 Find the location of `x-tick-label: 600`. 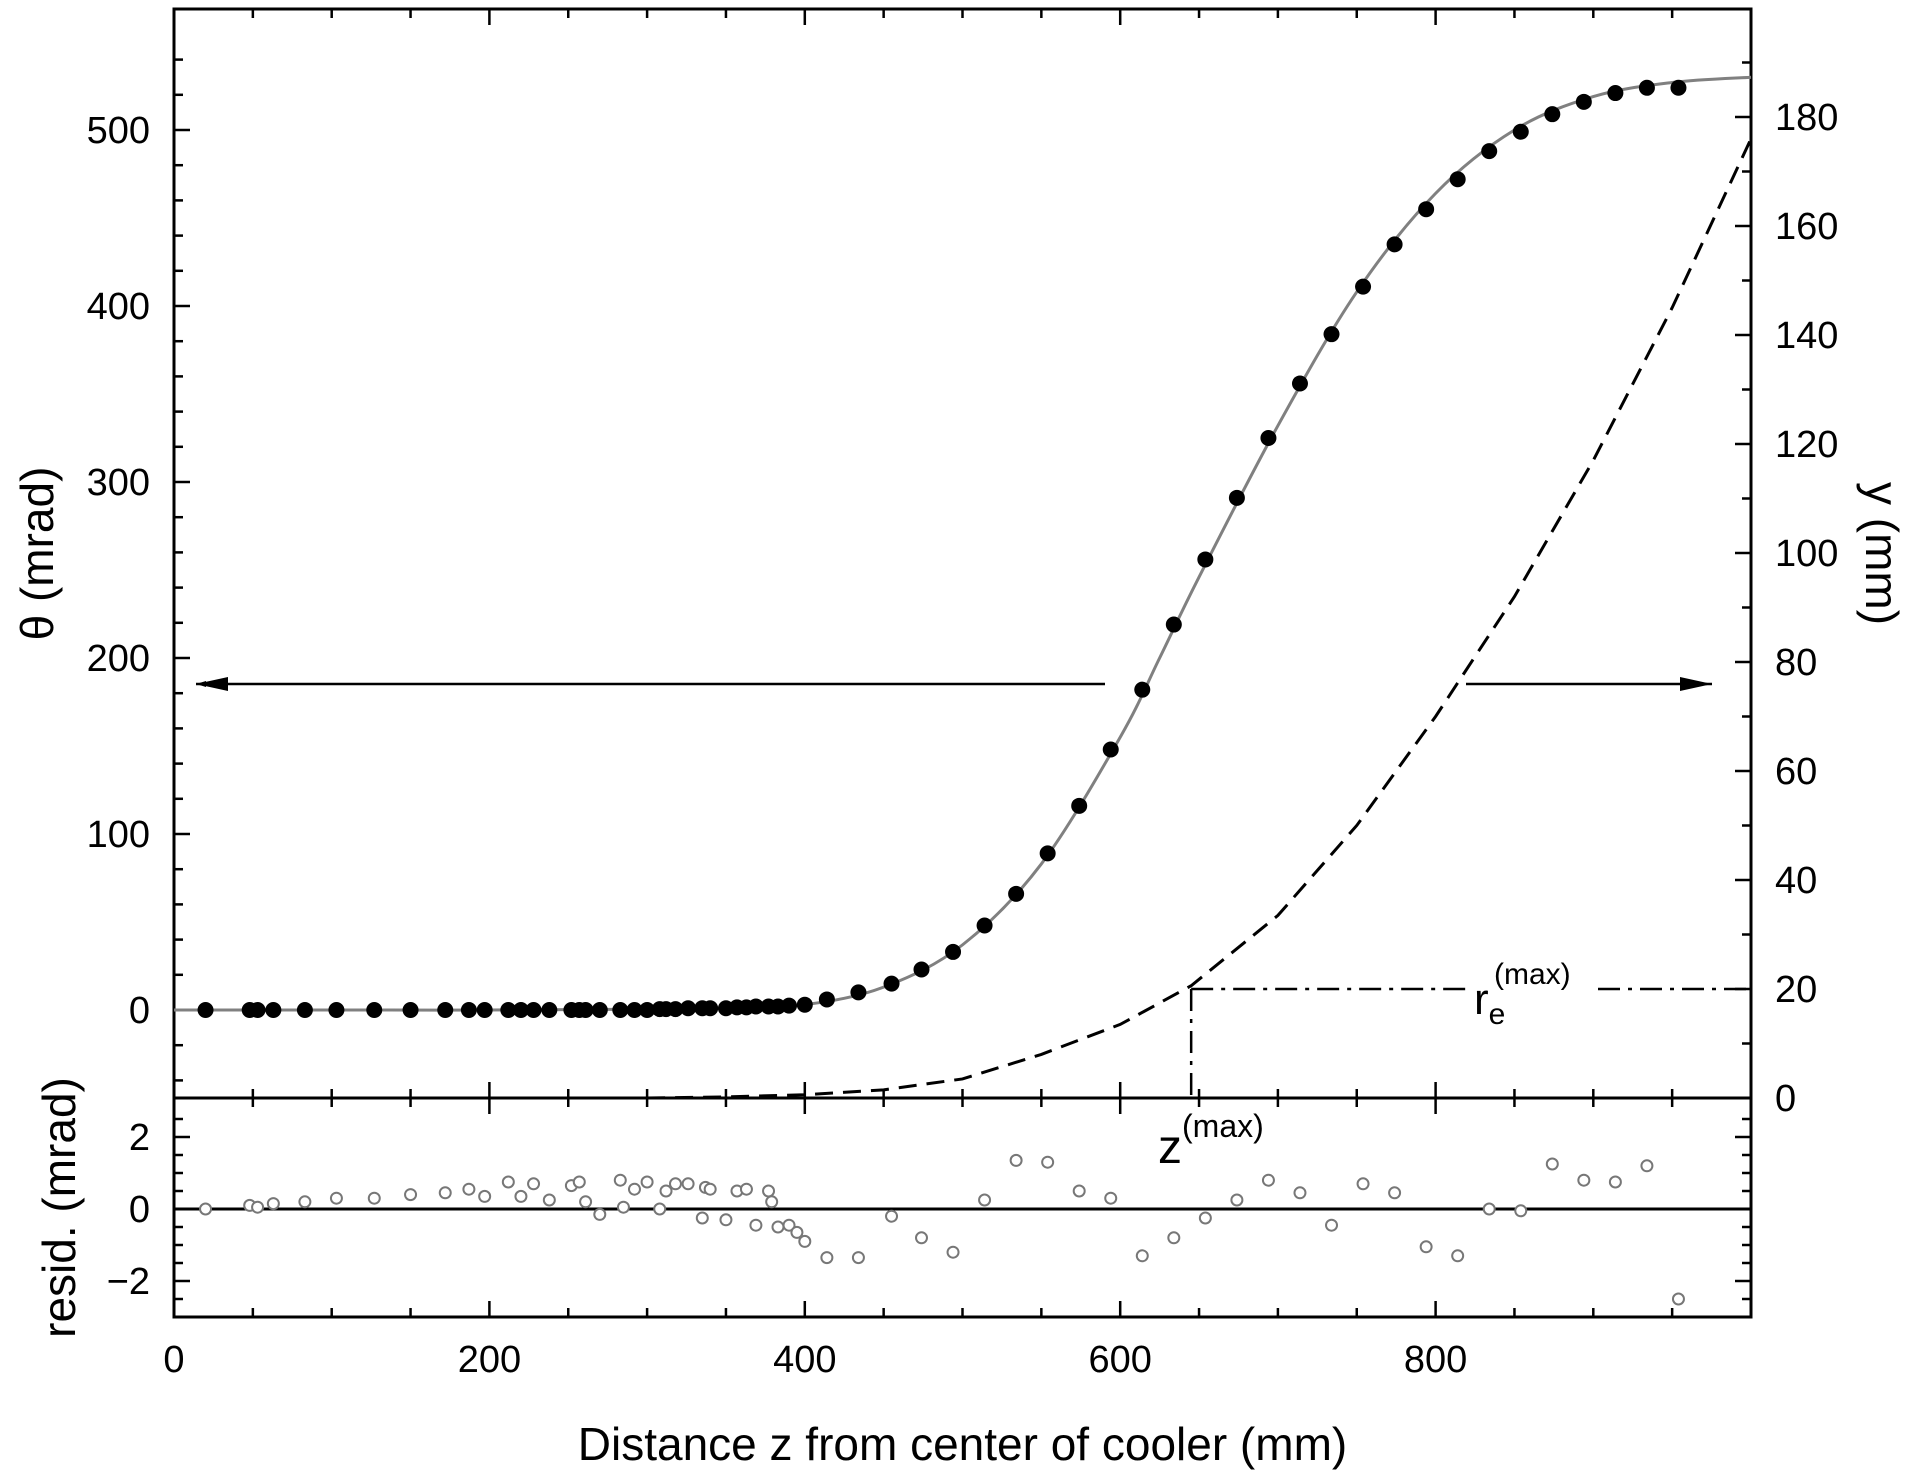

x-tick-label: 600 is located at coordinates (1119, 1360).